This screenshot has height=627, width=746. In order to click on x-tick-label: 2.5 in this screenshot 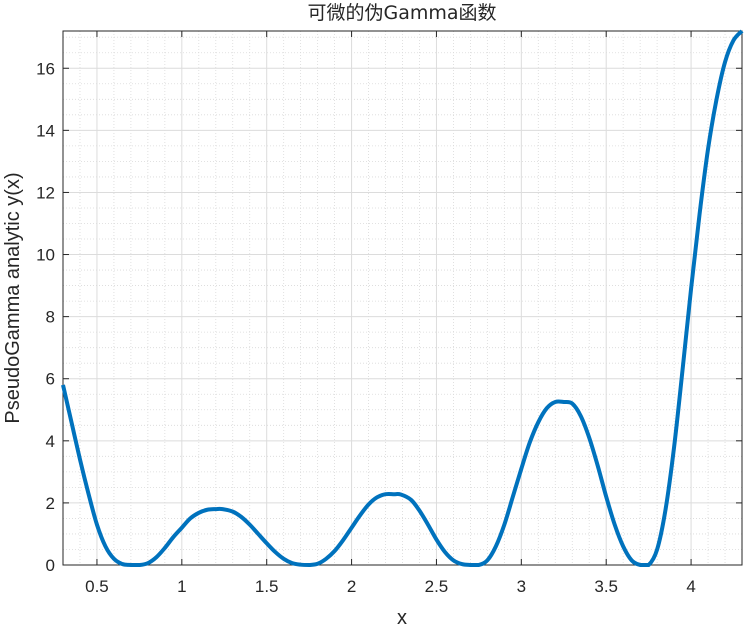, I will do `click(437, 586)`.